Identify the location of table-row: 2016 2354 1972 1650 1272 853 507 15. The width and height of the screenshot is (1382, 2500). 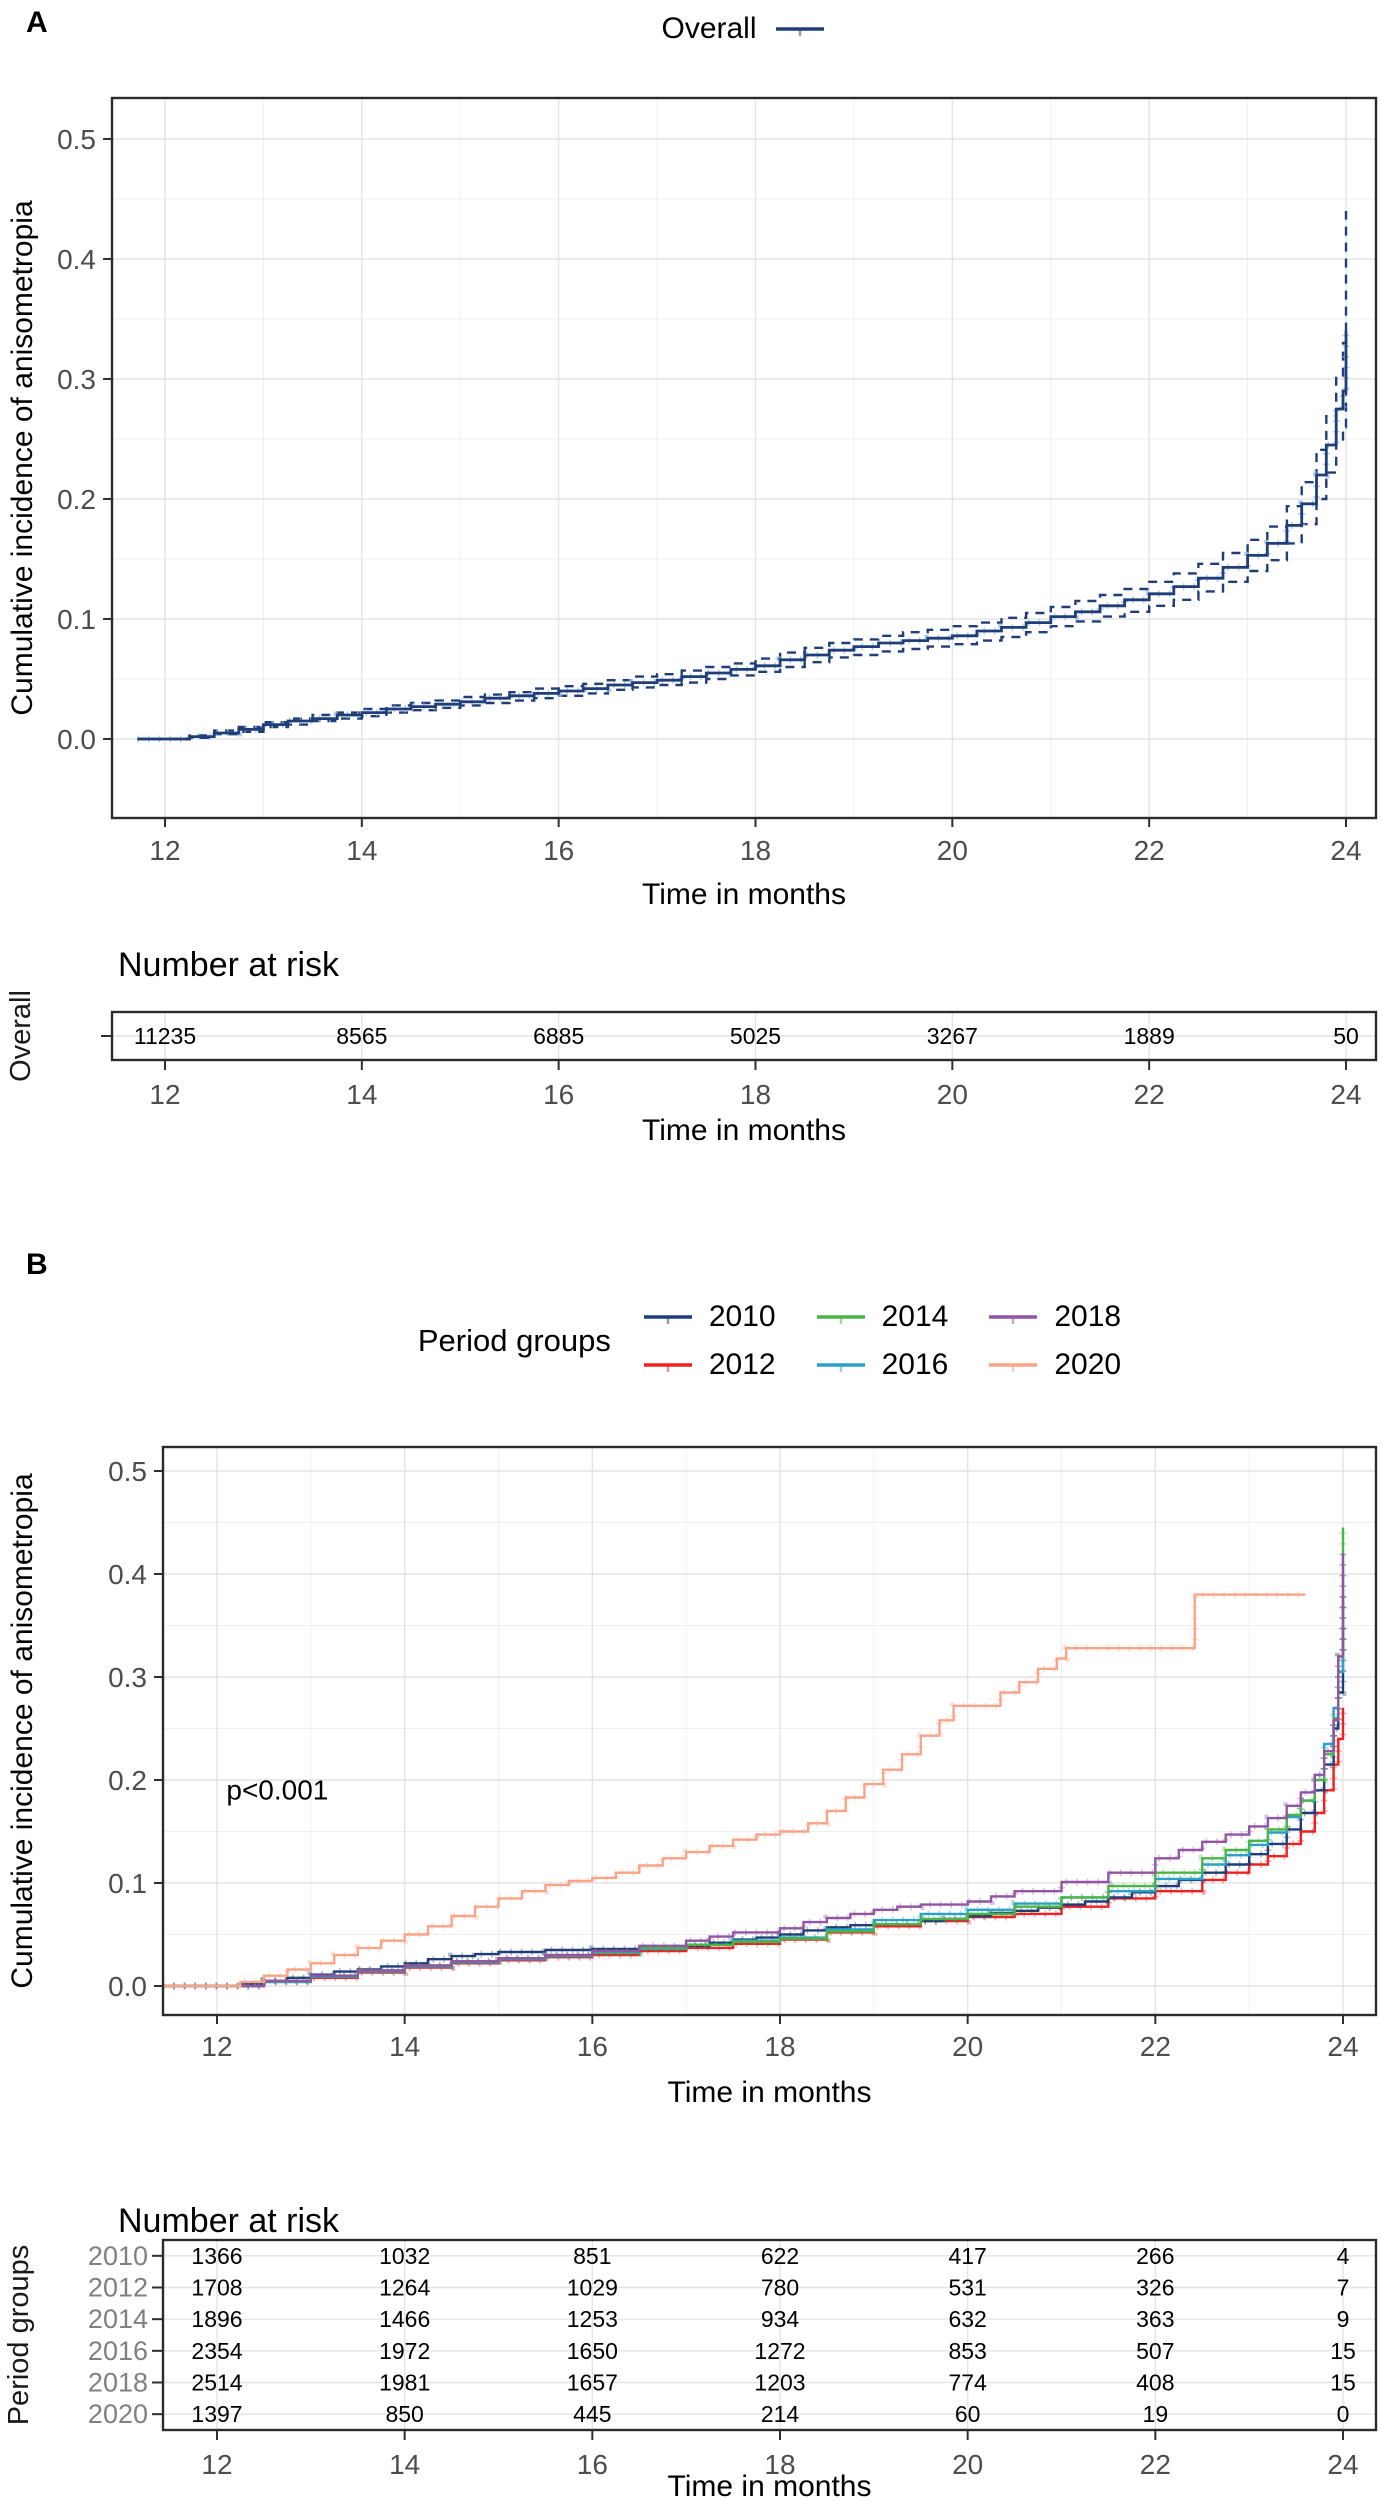
(722, 2351).